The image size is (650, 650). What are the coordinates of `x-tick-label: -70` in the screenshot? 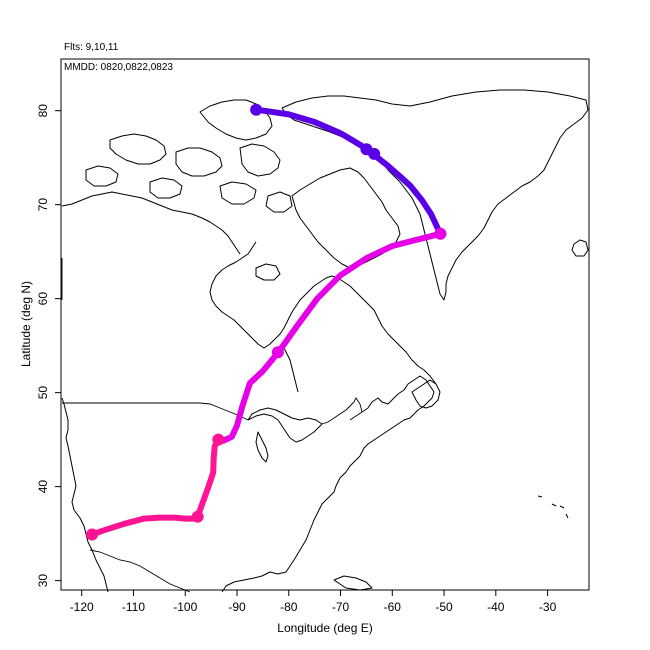 It's located at (341, 607).